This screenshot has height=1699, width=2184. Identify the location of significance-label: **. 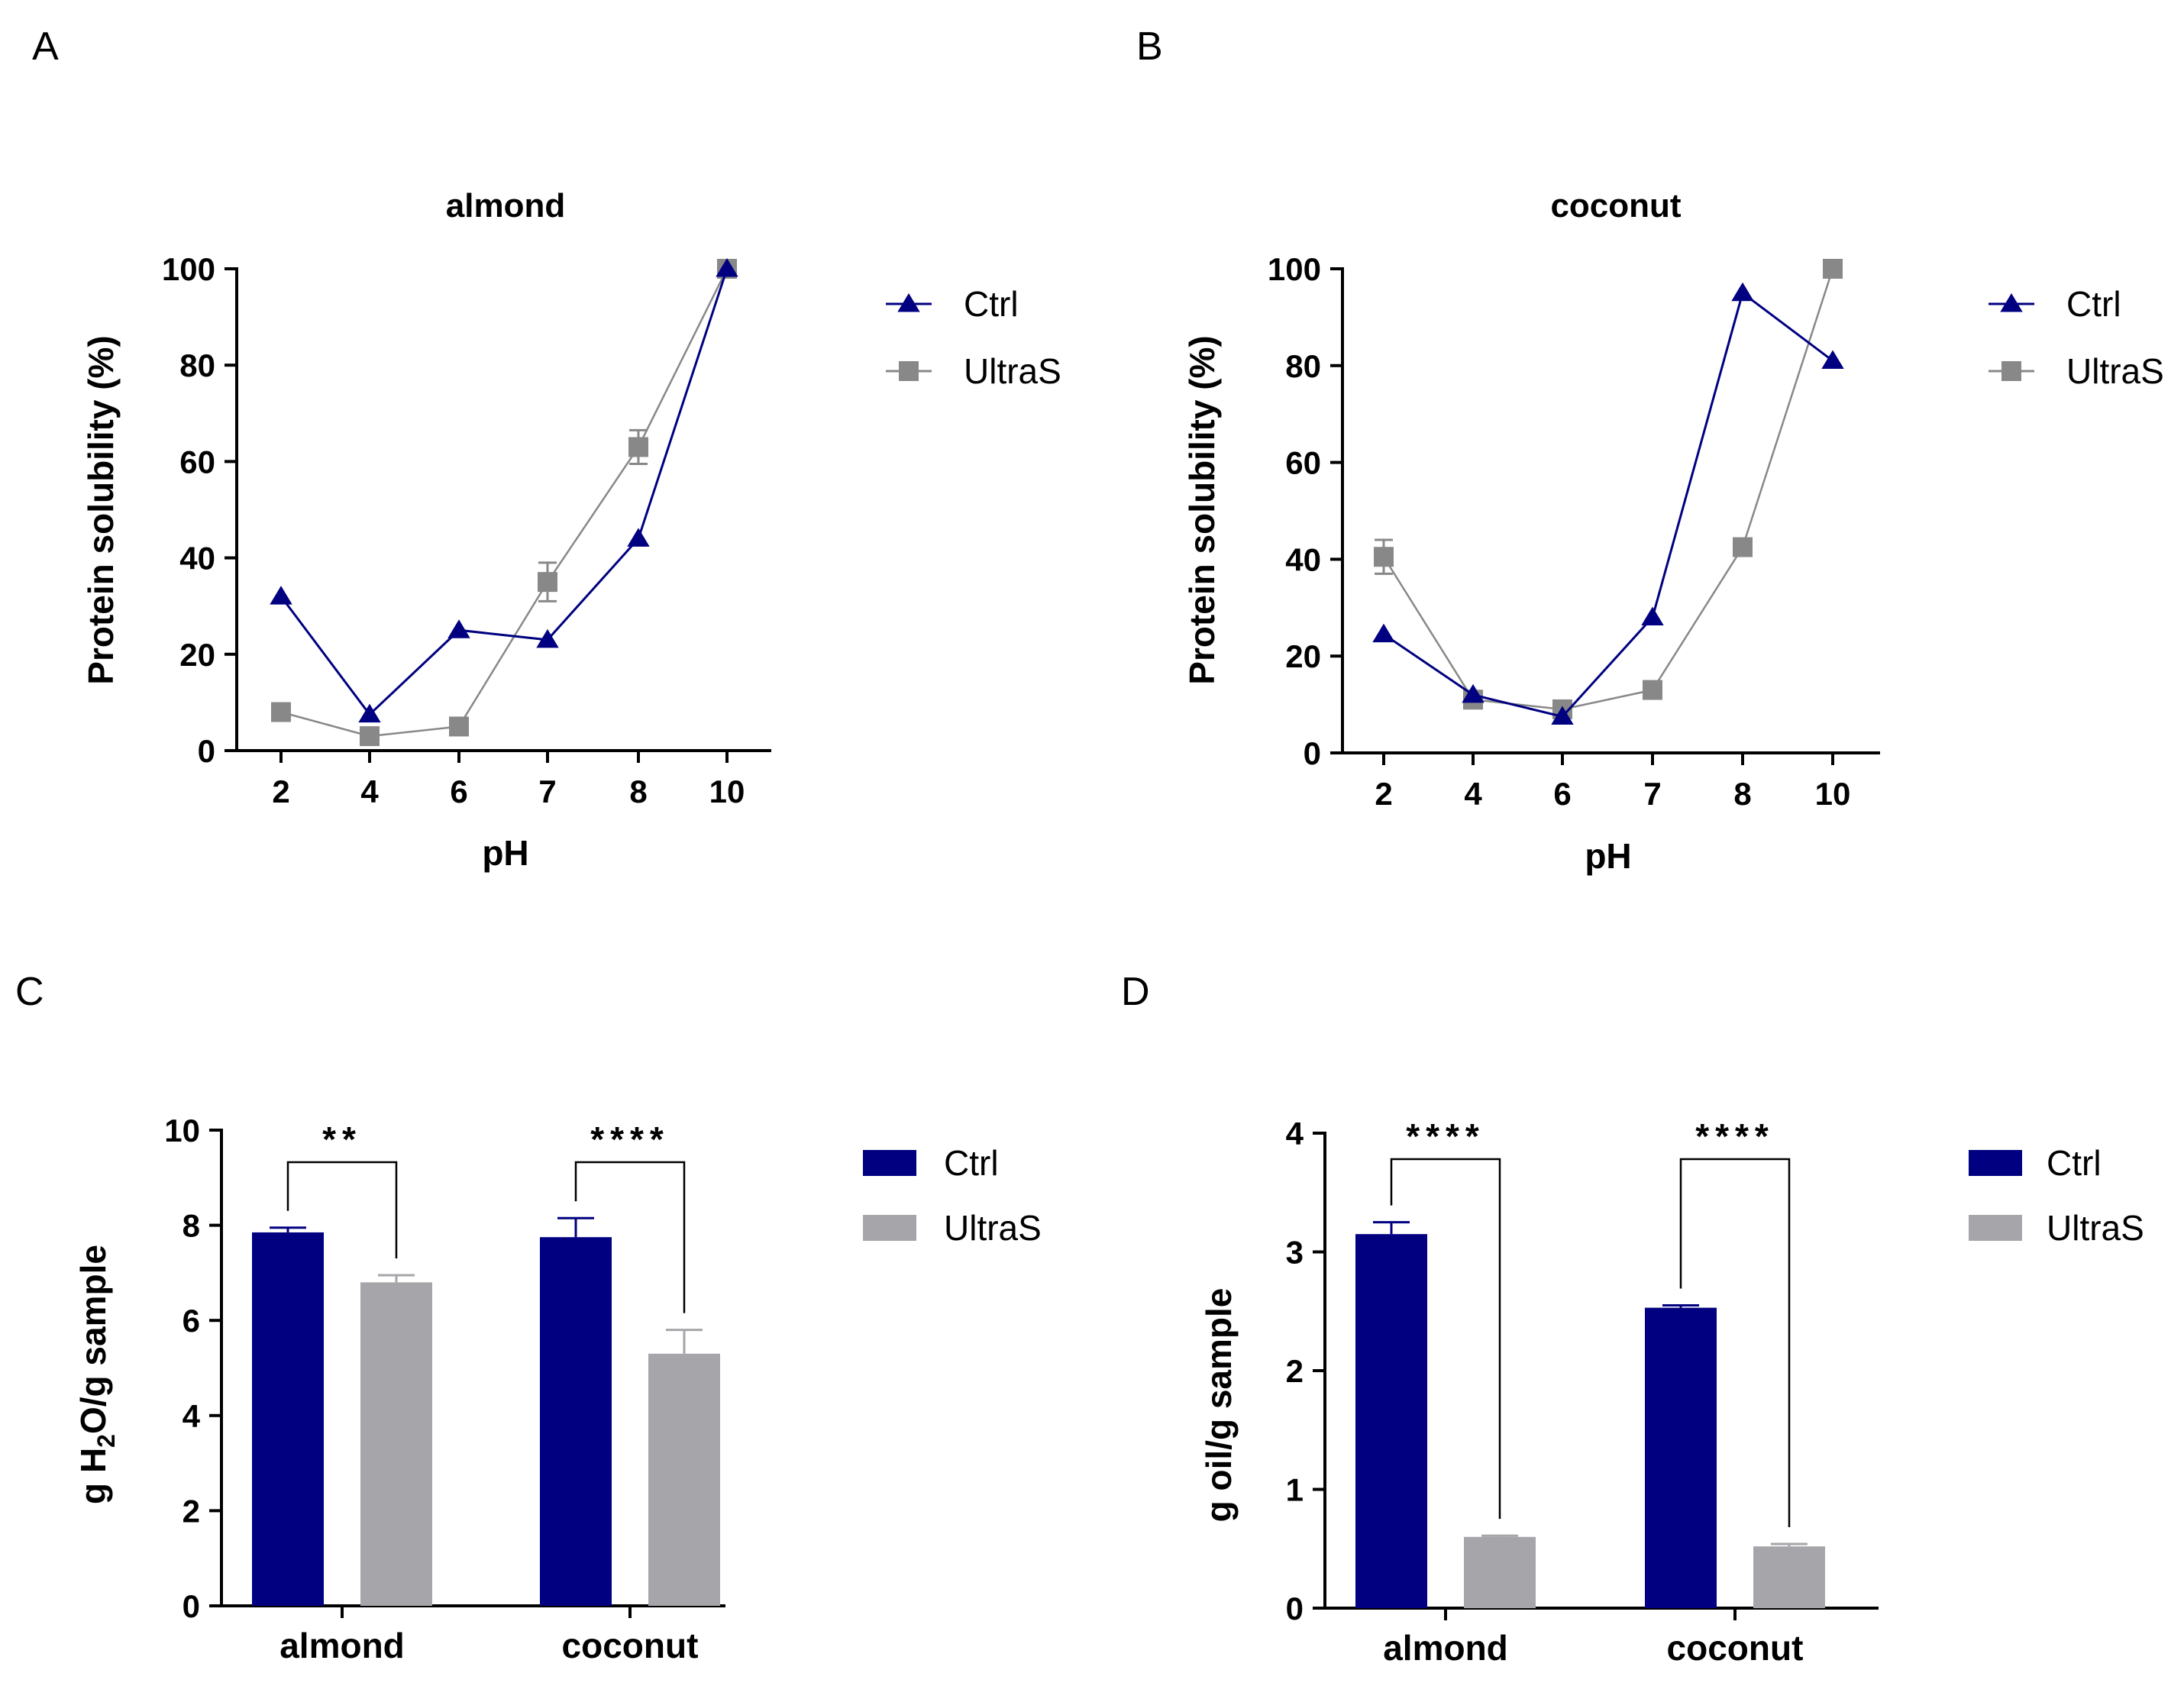
(342, 1139).